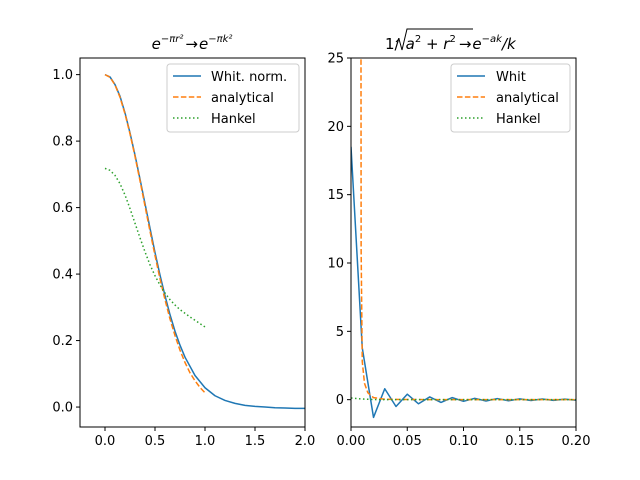 This screenshot has width=640, height=480. What do you see at coordinates (335, 264) in the screenshot?
I see `y-tick-label: 10` at bounding box center [335, 264].